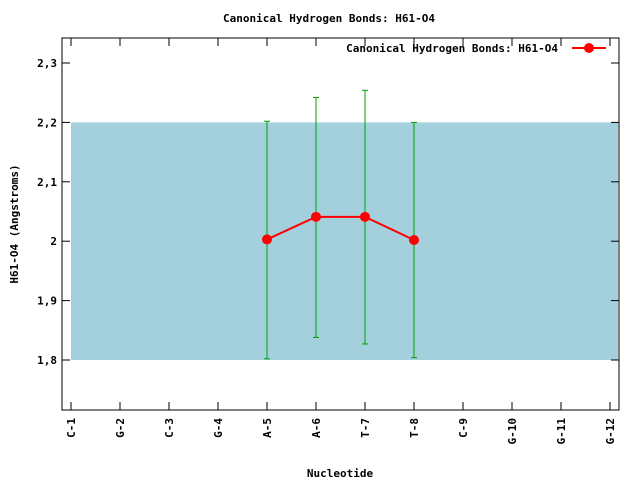 Image resolution: width=640 pixels, height=480 pixels. What do you see at coordinates (610, 431) in the screenshot?
I see `x-tick-label: G-12` at bounding box center [610, 431].